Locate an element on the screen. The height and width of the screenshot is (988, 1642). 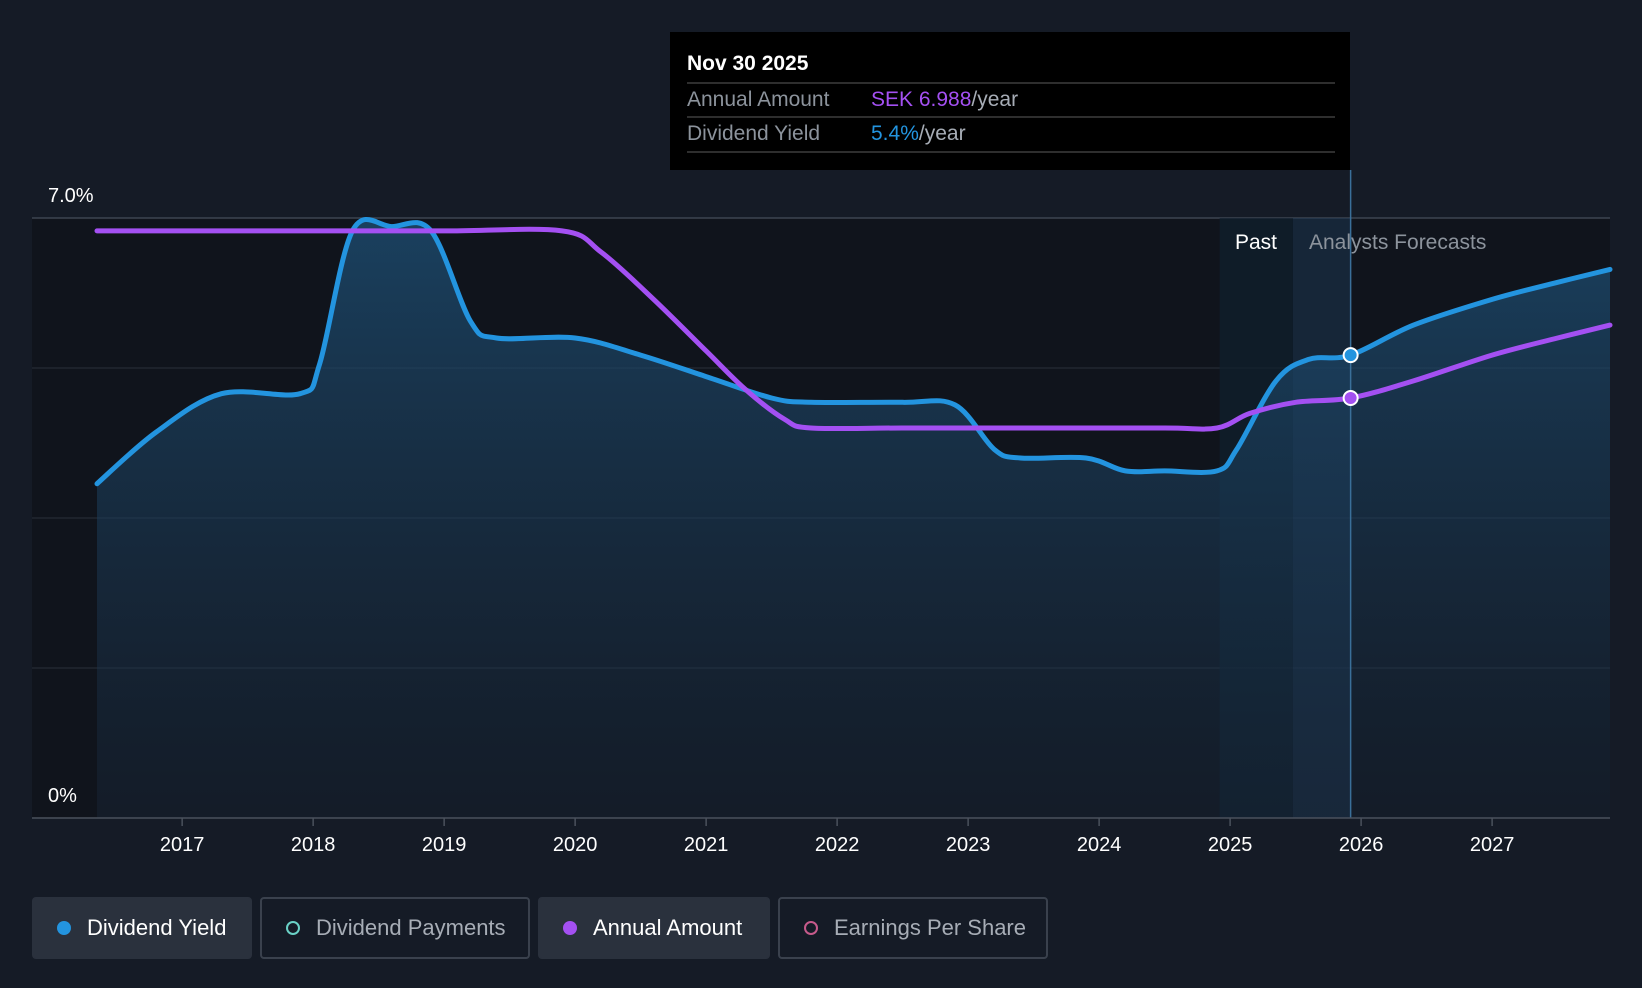
y-tick-label-max: 7.0% is located at coordinates (71, 196).